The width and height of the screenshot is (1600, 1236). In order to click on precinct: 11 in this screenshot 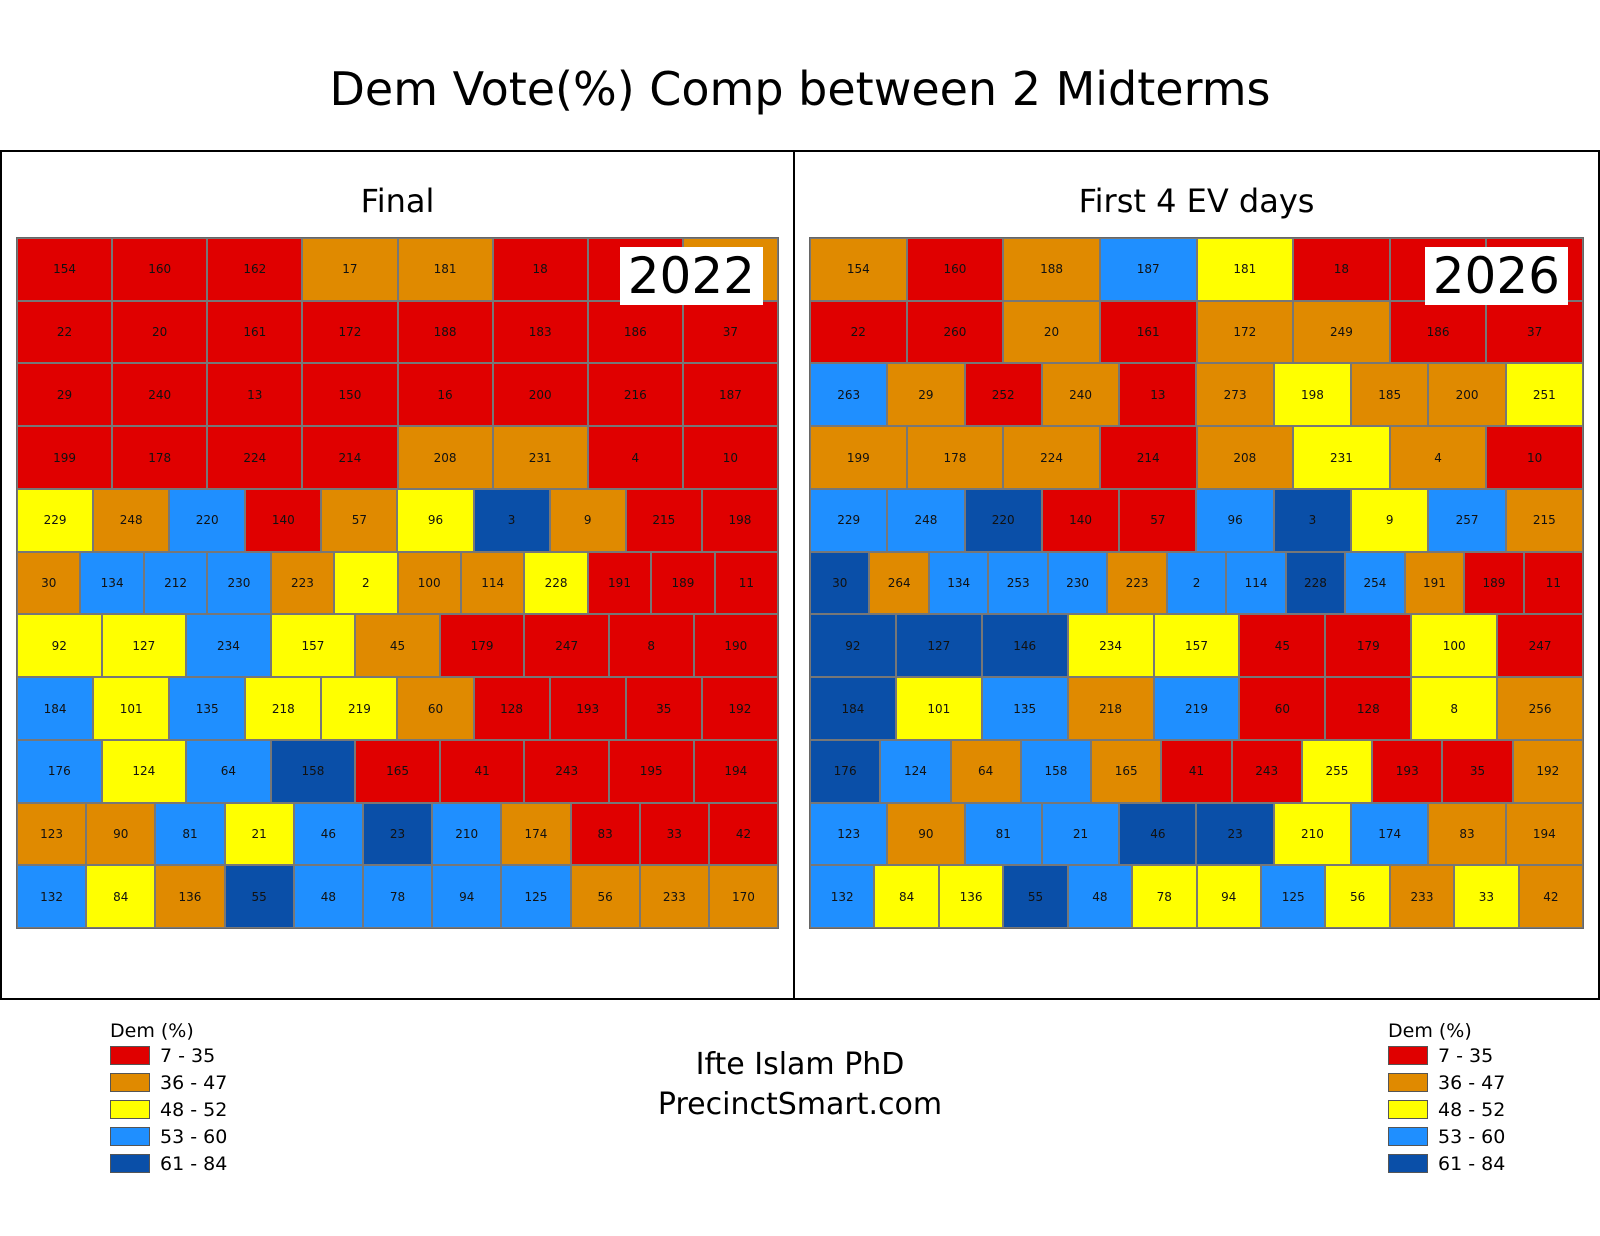, I will do `click(1553, 583)`.